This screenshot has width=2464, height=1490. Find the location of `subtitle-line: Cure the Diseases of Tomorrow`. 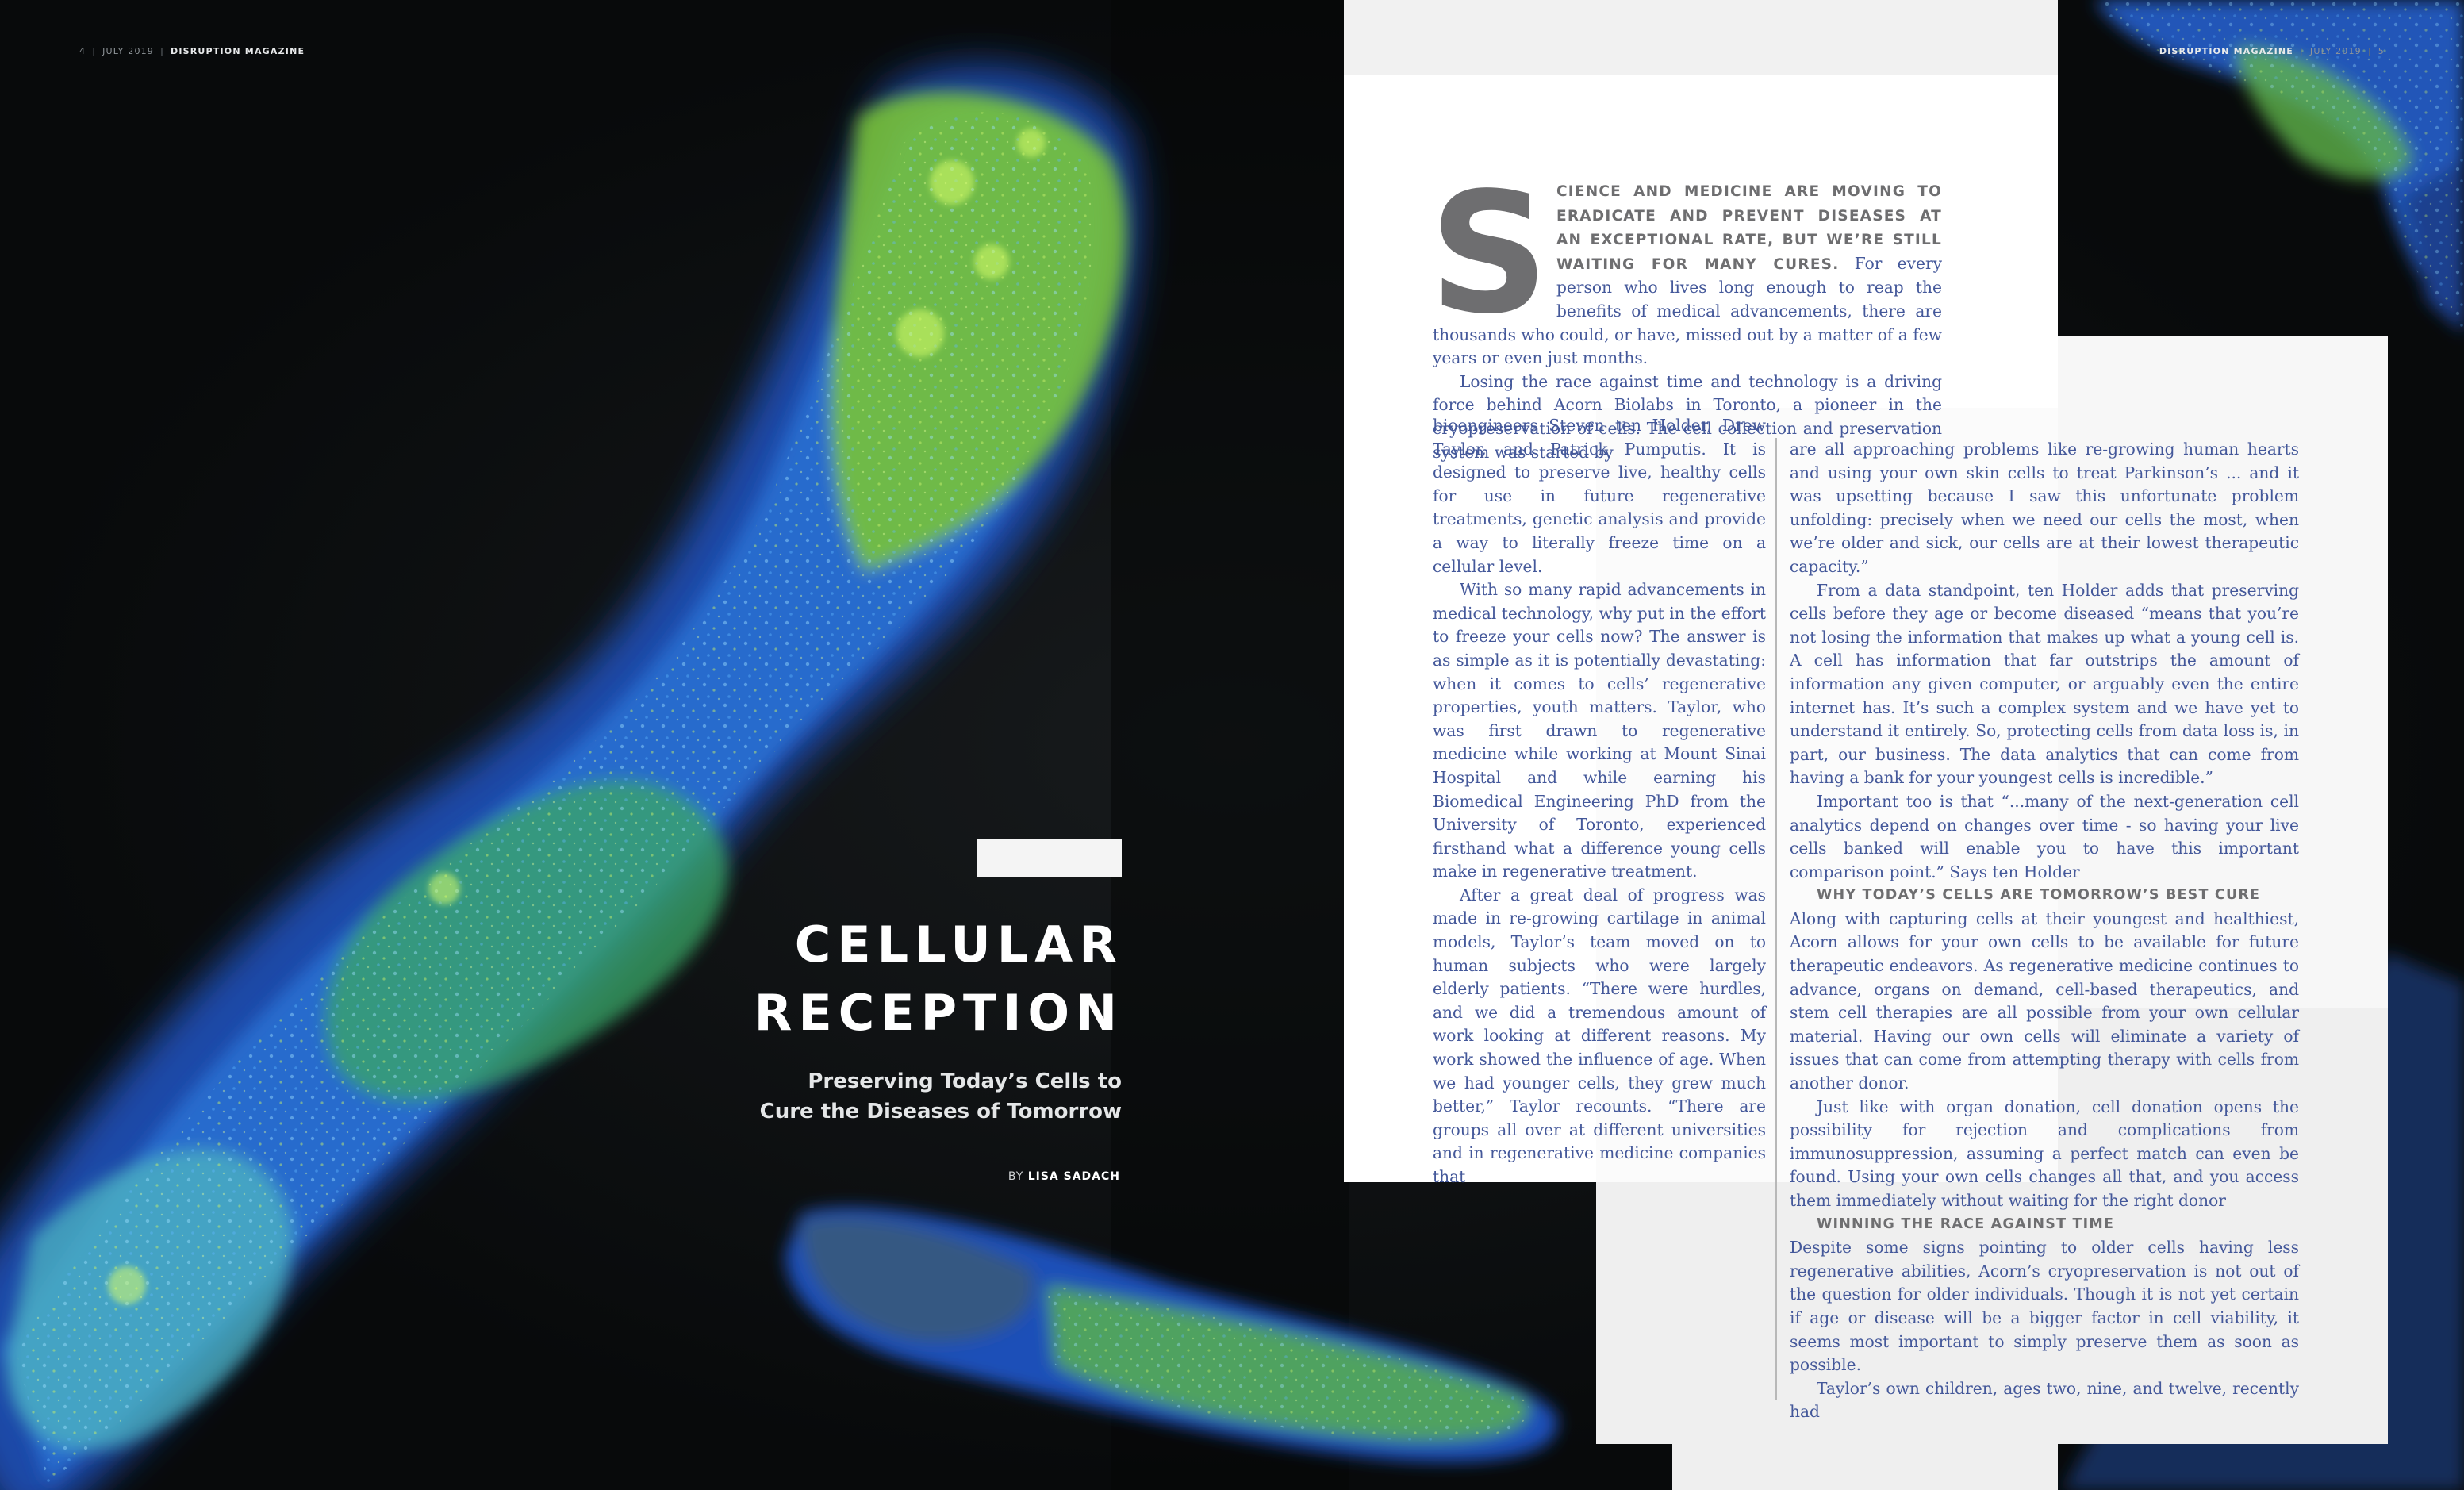

subtitle-line: Cure the Diseases of Tomorrow is located at coordinates (940, 1111).